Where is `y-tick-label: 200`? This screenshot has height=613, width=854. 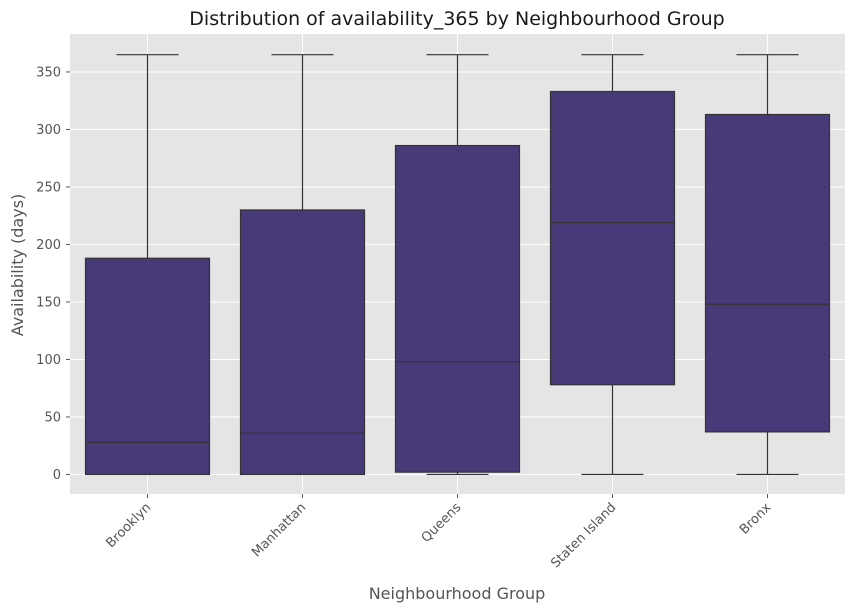
y-tick-label: 200 is located at coordinates (48, 245).